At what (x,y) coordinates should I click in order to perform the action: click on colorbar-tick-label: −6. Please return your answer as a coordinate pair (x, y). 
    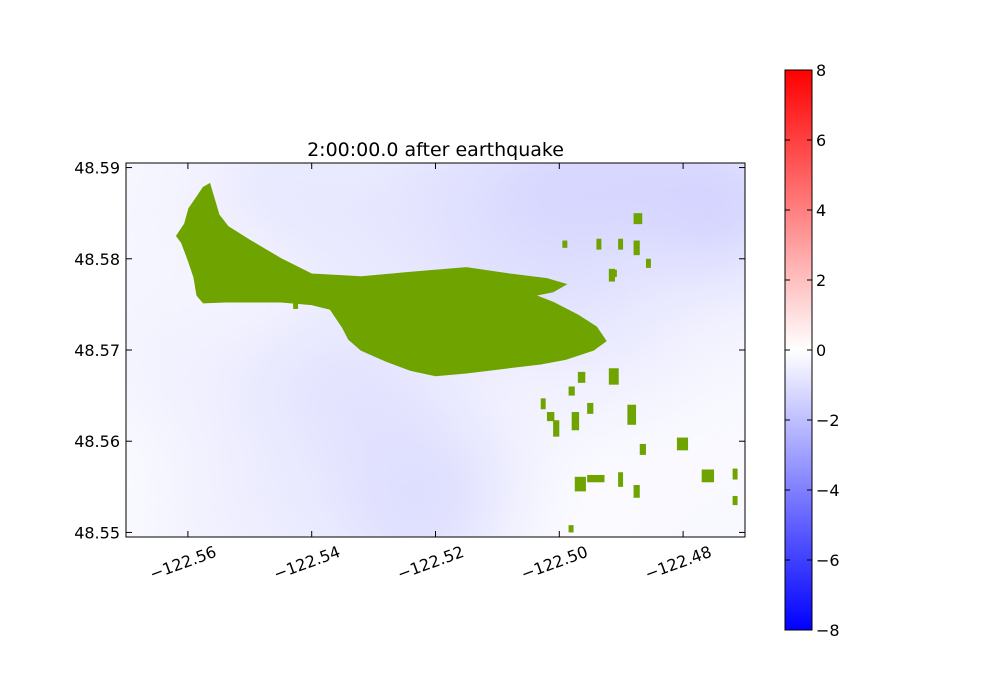
    Looking at the image, I should click on (828, 560).